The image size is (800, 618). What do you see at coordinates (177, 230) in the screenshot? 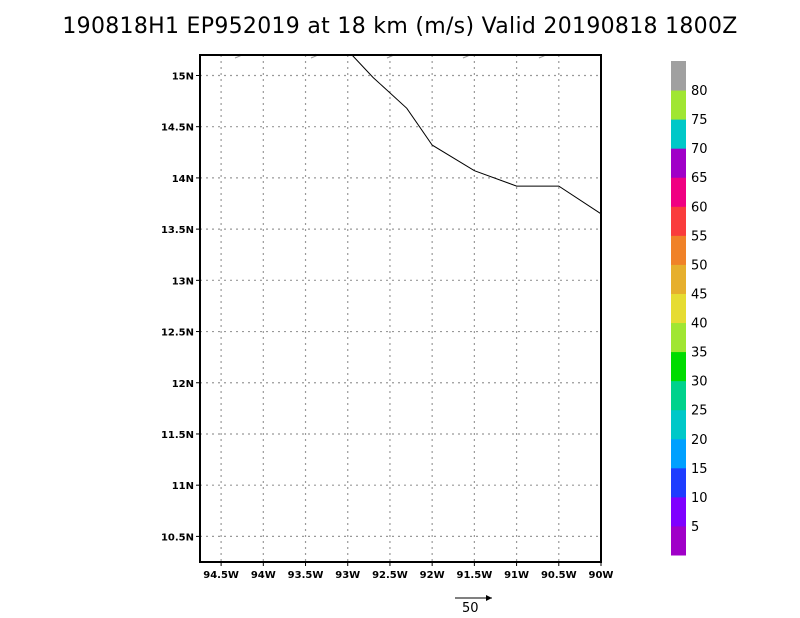
I see `lat-tick-label: 13.5N` at bounding box center [177, 230].